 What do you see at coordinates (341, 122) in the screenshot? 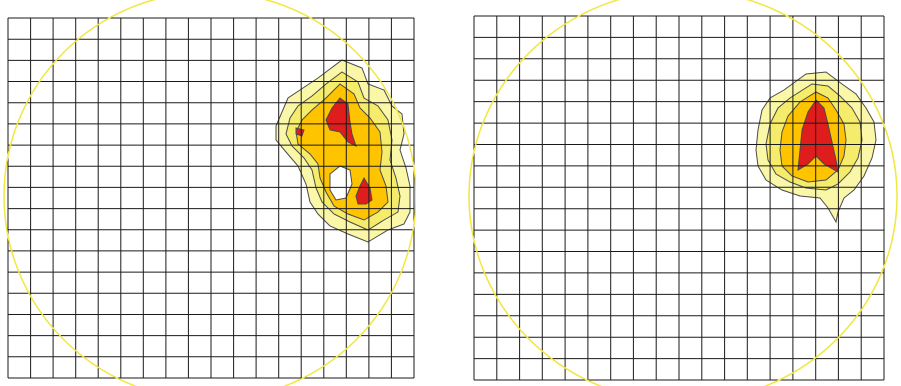
I see `left-core-top` at bounding box center [341, 122].